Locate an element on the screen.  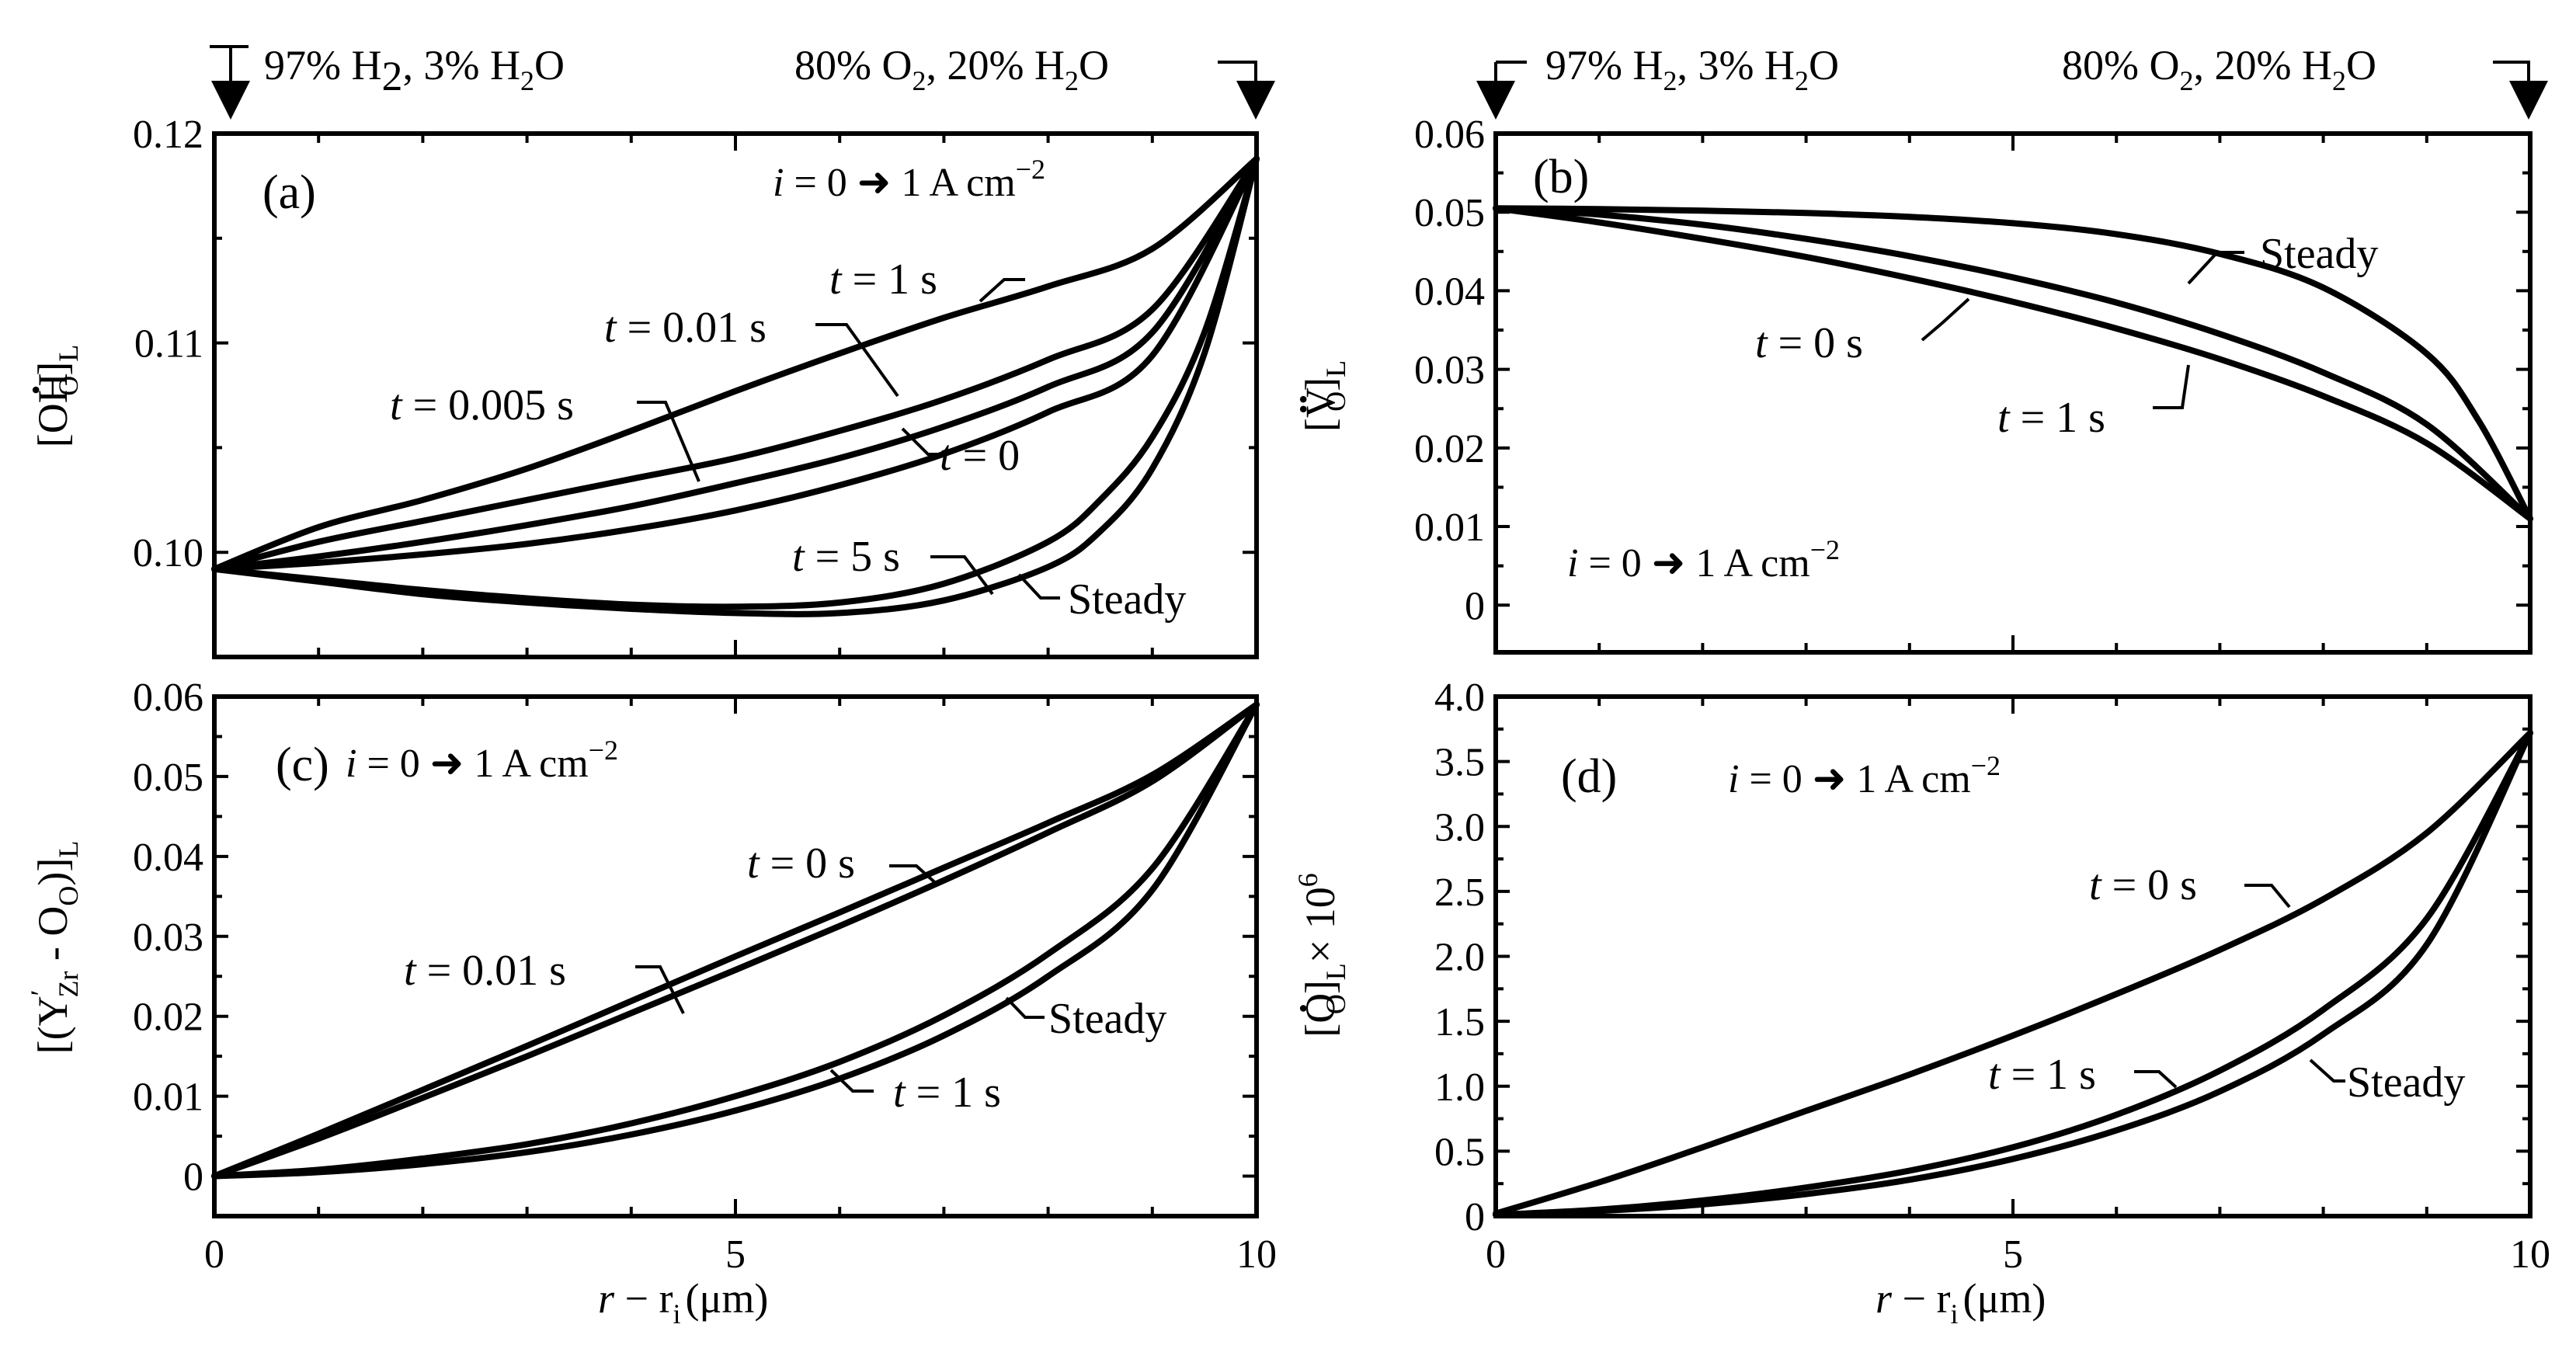
panel-a-curve-label-t5: t = 5 s is located at coordinates (893, 564).